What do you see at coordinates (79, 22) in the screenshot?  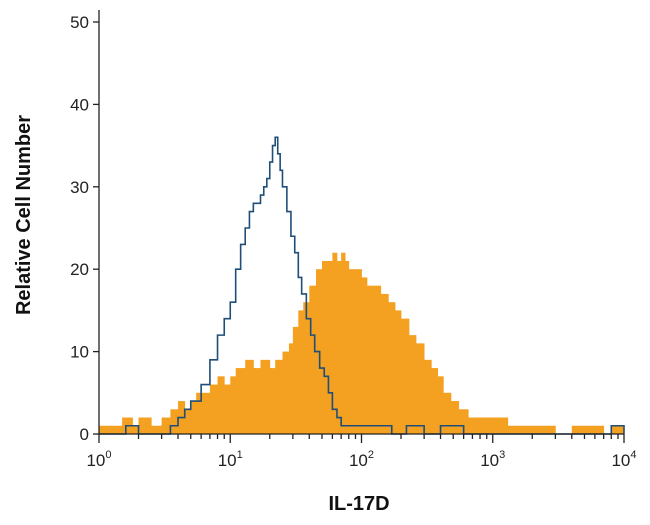 I see `y-tick-label: 50` at bounding box center [79, 22].